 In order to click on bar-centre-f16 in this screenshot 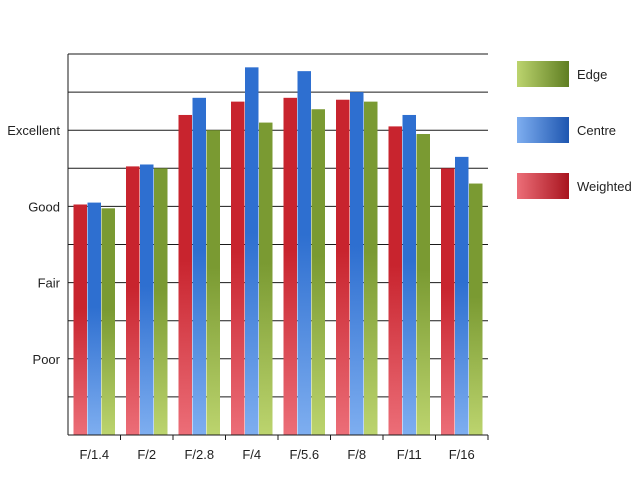, I will do `click(462, 295)`.